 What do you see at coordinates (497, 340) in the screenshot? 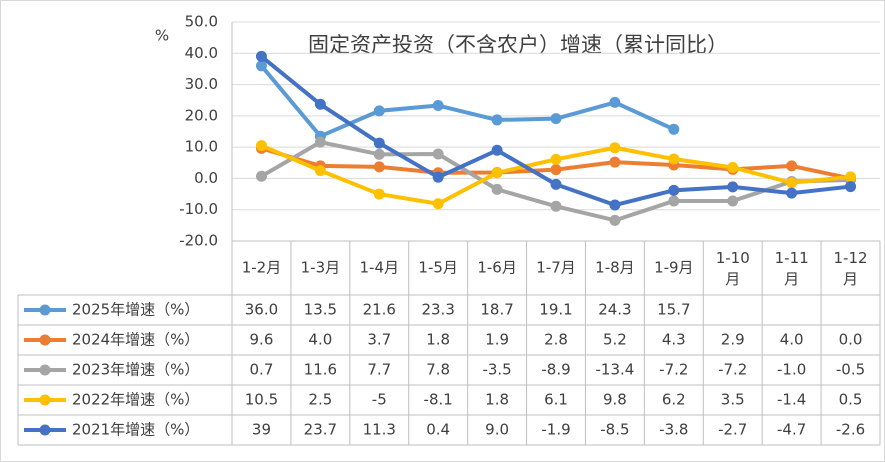
I see `table-cell: 1.9` at bounding box center [497, 340].